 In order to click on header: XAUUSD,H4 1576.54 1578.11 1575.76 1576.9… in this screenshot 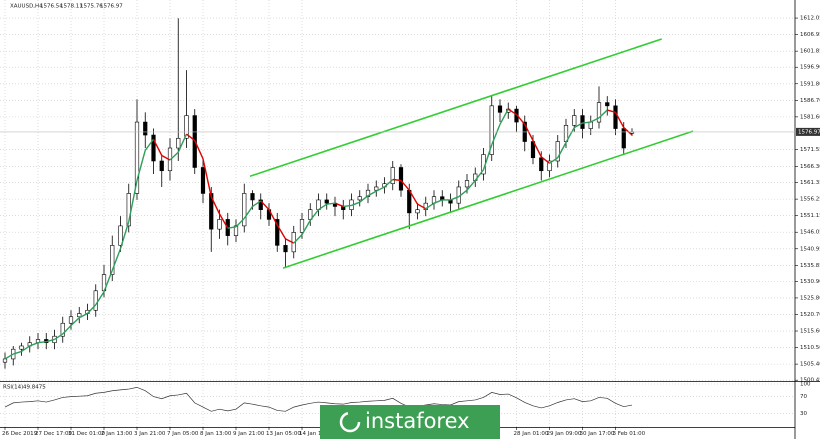, I will do `click(66, 7)`.